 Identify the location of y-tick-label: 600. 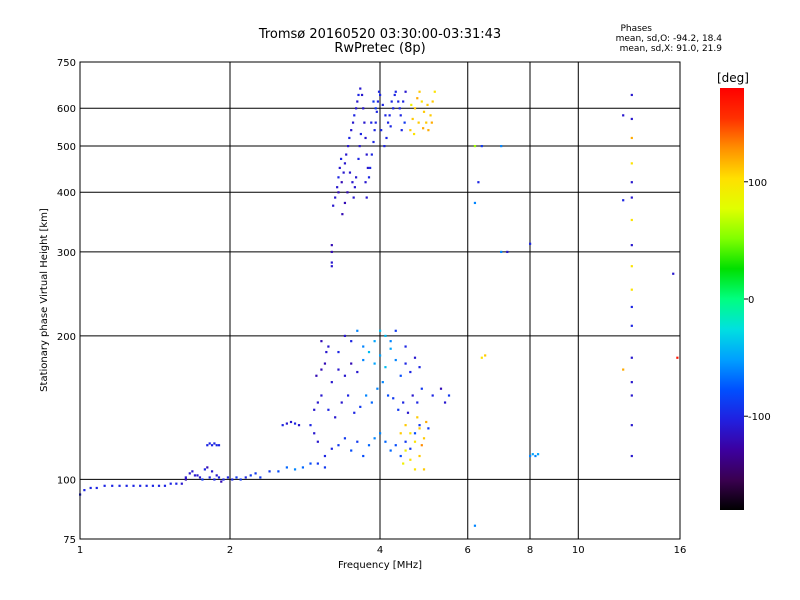
(66, 109).